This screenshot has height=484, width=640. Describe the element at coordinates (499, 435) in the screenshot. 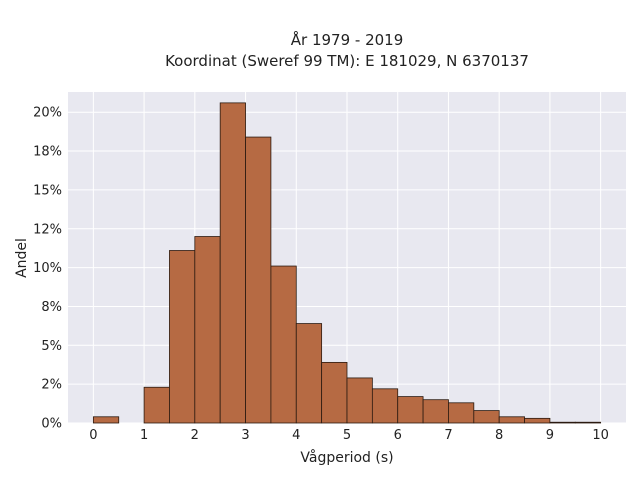

I see `x-tick-label: 8` at that location.